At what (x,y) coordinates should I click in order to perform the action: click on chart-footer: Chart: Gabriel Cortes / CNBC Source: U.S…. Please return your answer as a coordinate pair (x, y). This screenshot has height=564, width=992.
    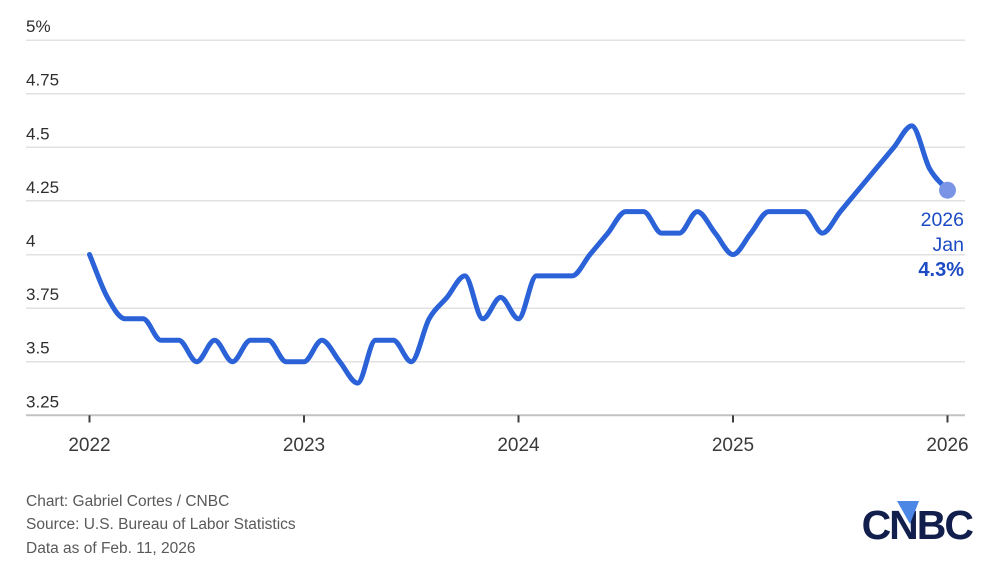
    Looking at the image, I should click on (161, 525).